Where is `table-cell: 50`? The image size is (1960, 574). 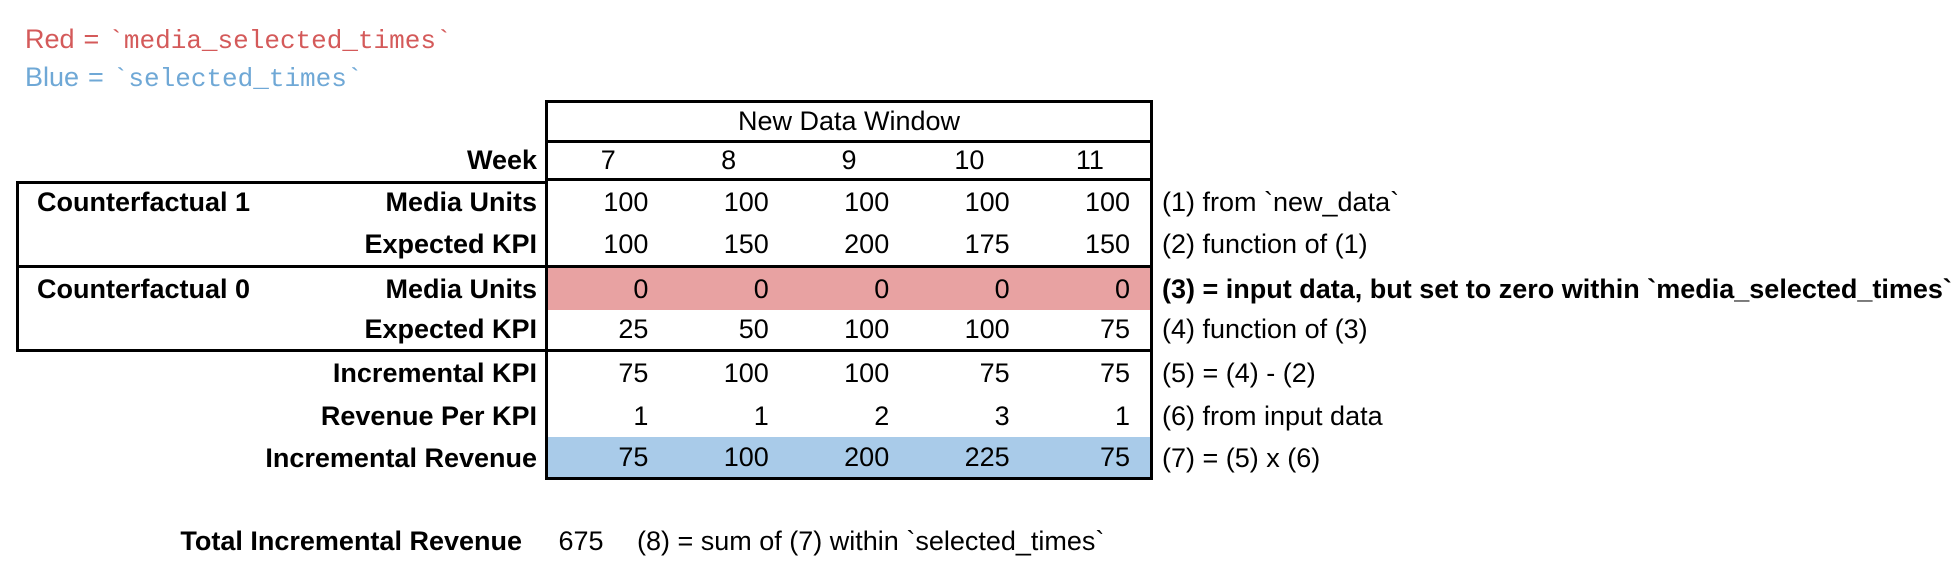 table-cell: 50 is located at coordinates (753, 329).